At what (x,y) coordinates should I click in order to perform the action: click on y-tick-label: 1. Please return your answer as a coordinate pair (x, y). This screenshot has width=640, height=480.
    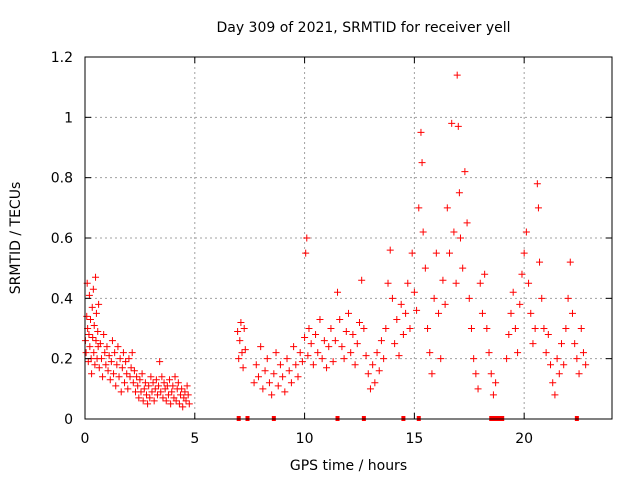
    Looking at the image, I should click on (68, 118).